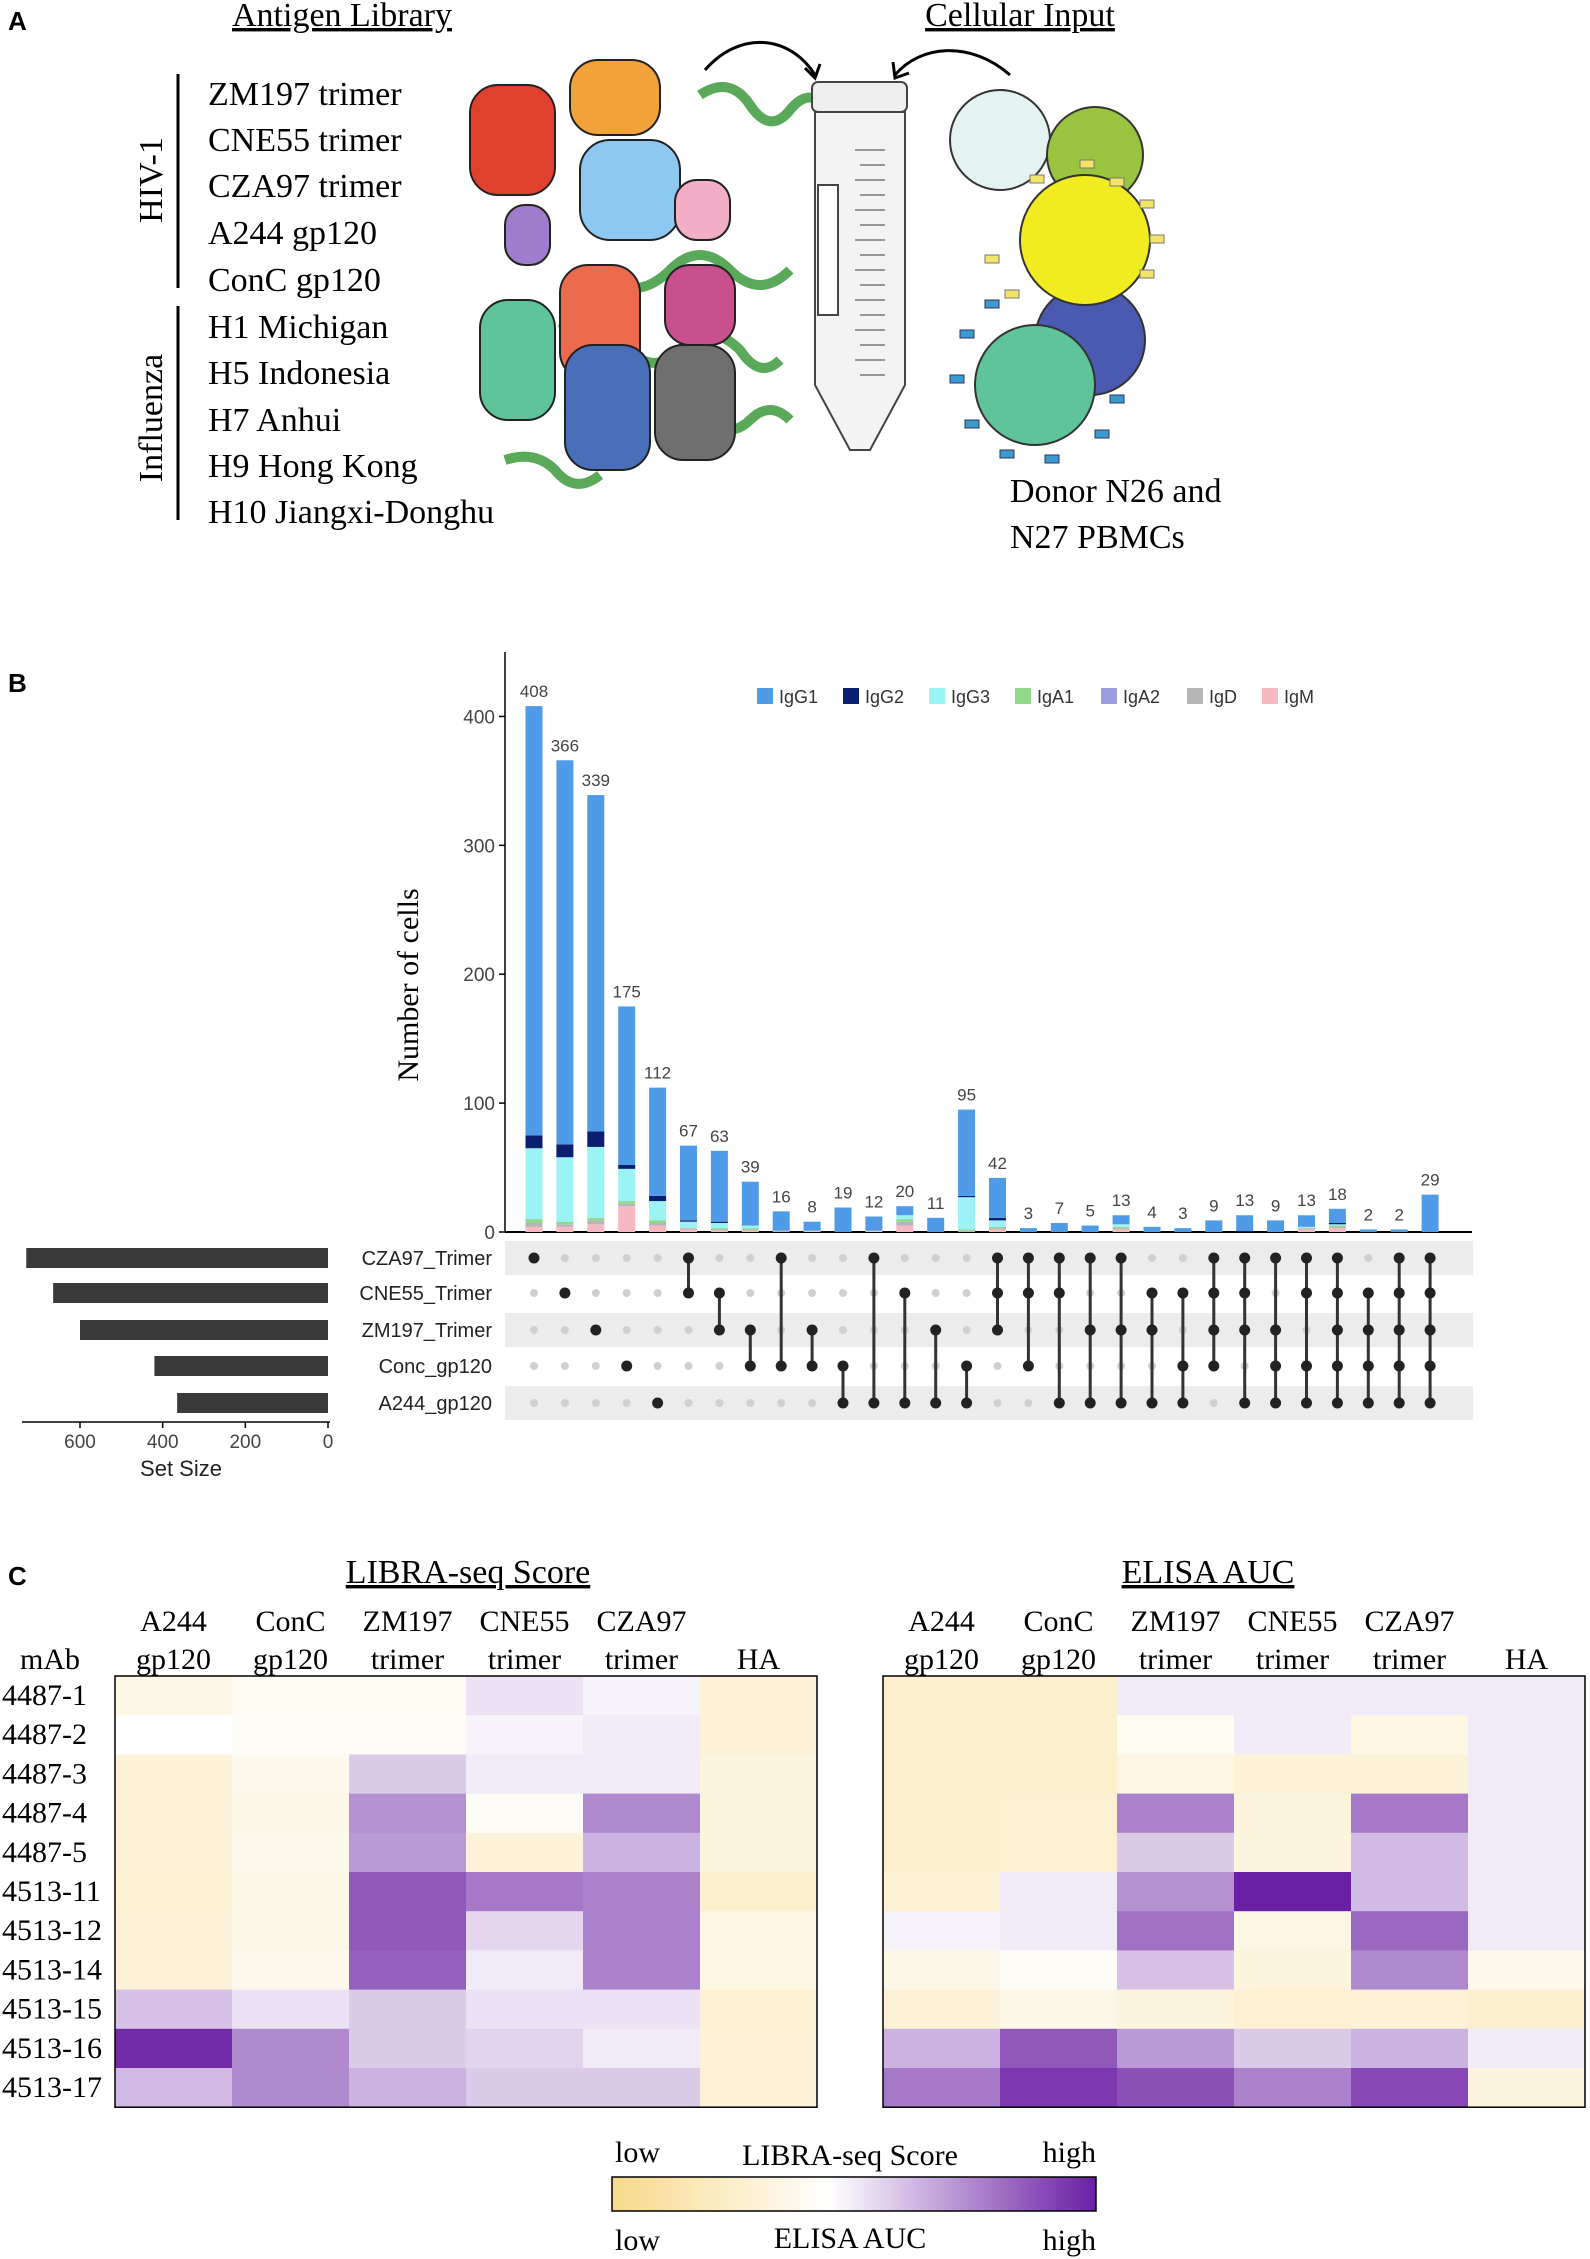 The image size is (1590, 2259). I want to click on legend-label: IgM, so click(1299, 697).